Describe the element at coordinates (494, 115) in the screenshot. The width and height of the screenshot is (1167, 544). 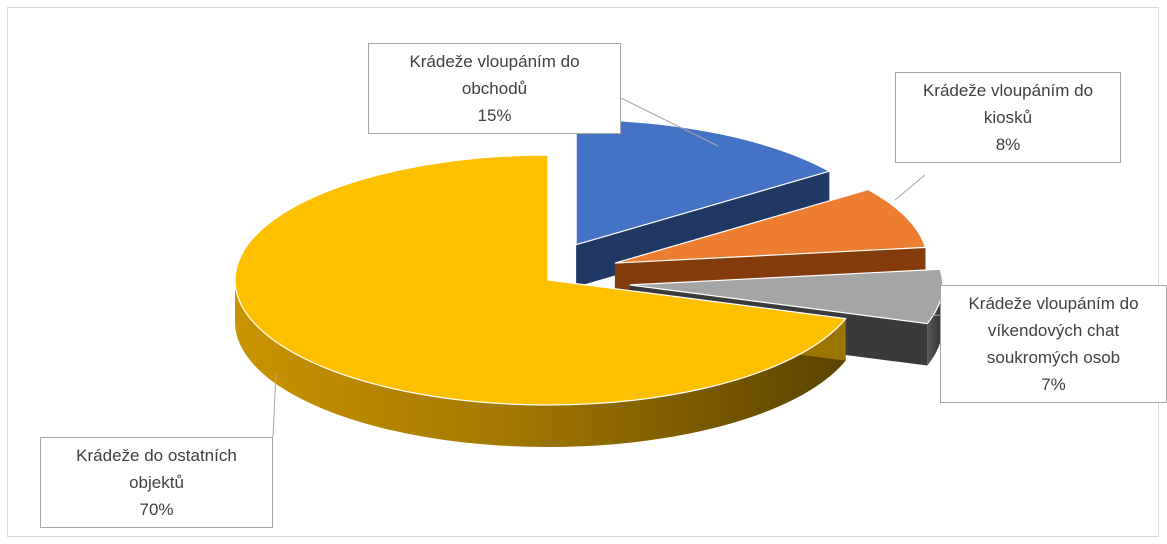
I see `data-label-percent: 15%` at that location.